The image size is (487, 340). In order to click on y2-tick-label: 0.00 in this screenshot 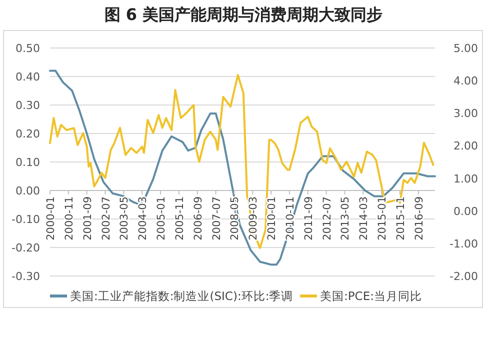, I will do `click(466, 211)`.